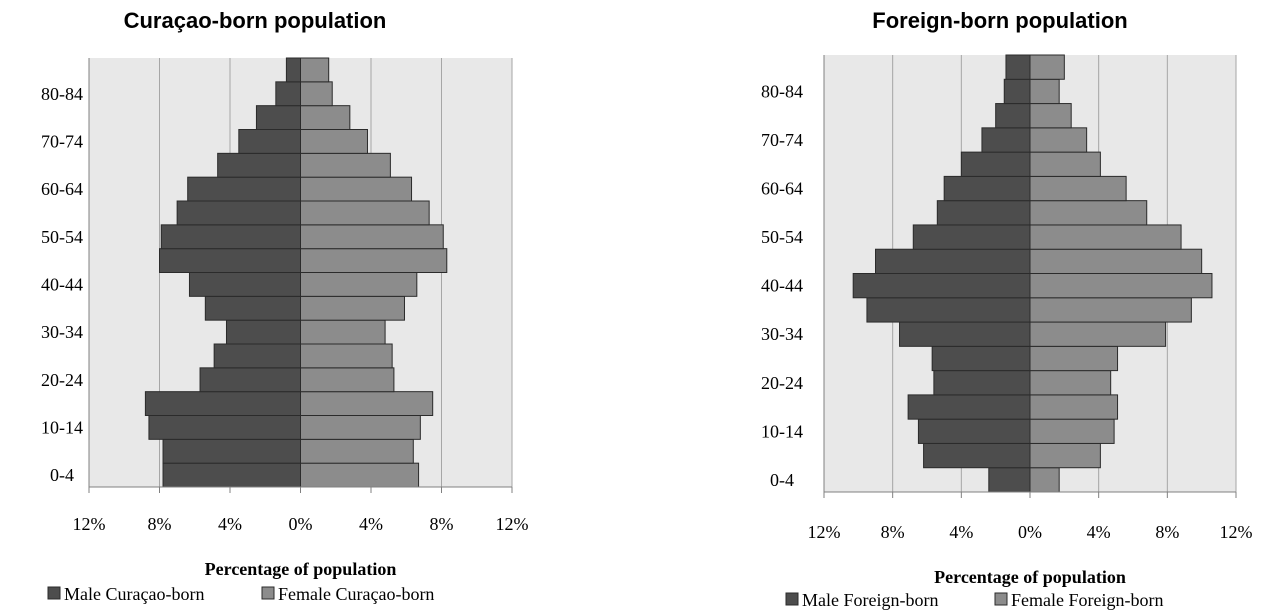 This screenshot has width=1269, height=610. What do you see at coordinates (1087, 600) in the screenshot?
I see `legend-label-female: Female Foreign-born` at bounding box center [1087, 600].